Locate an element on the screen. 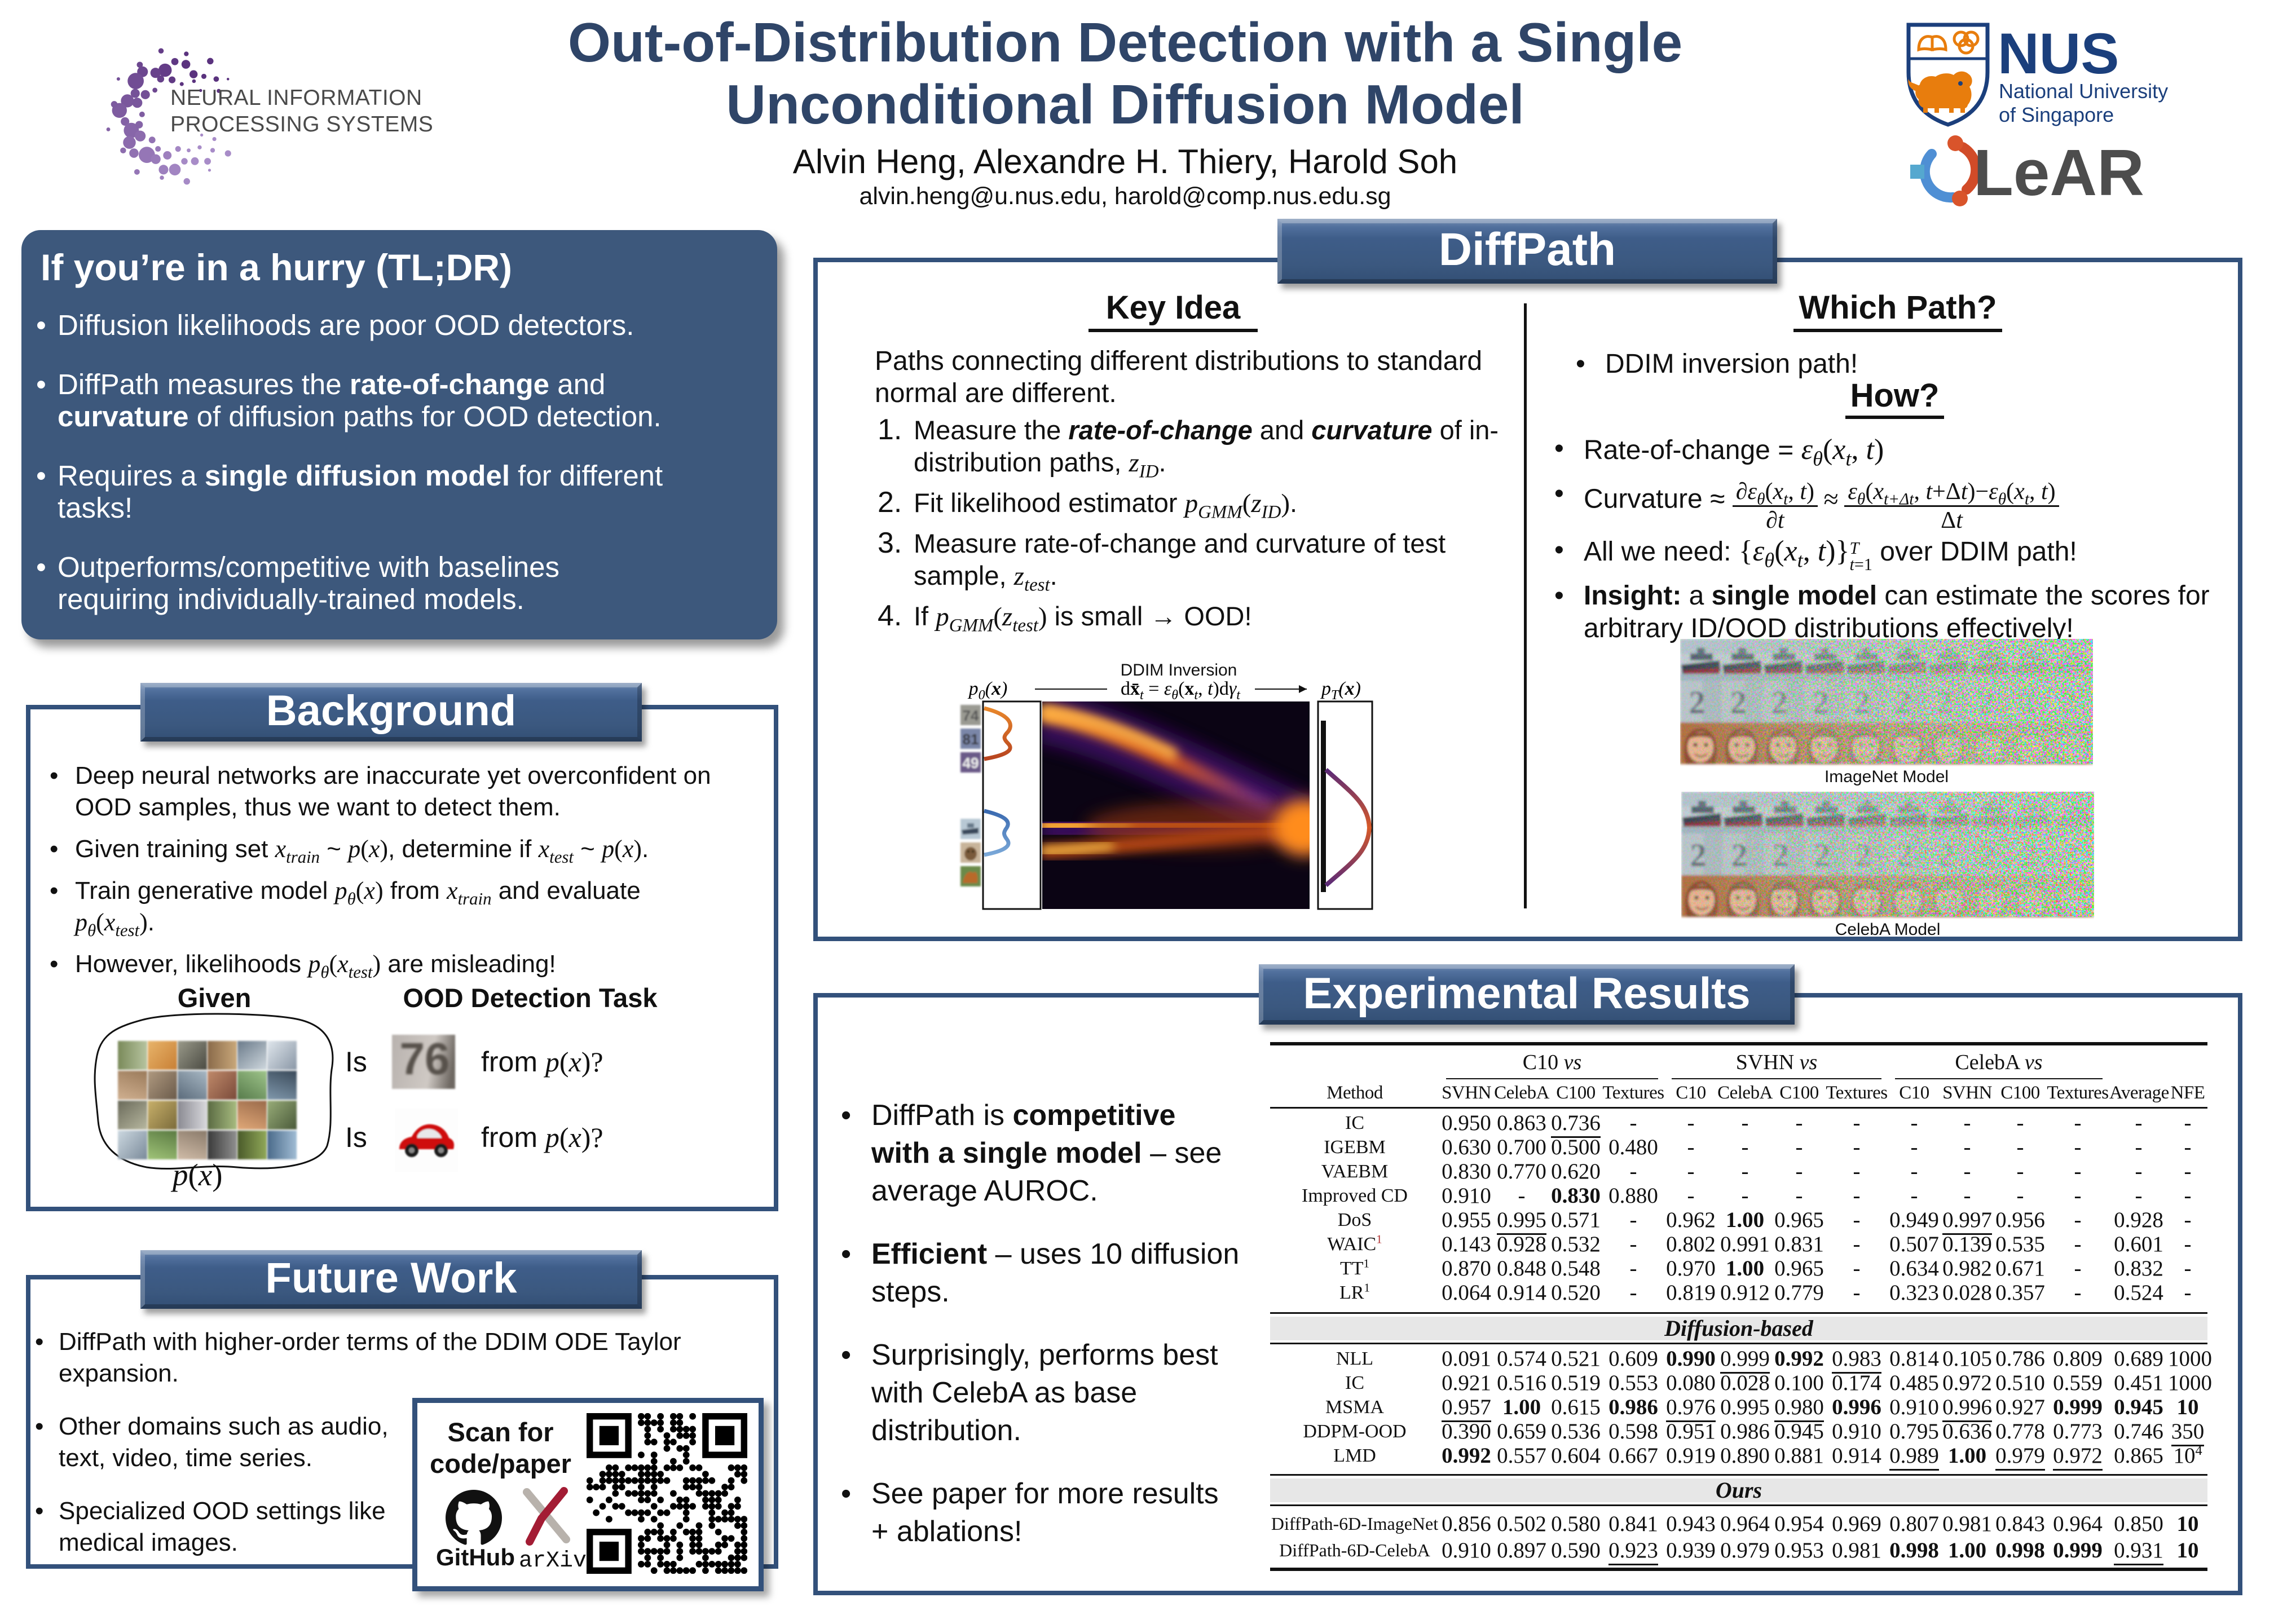 This screenshot has height=1624, width=2274. svg-text: 74 is located at coordinates (971, 716).